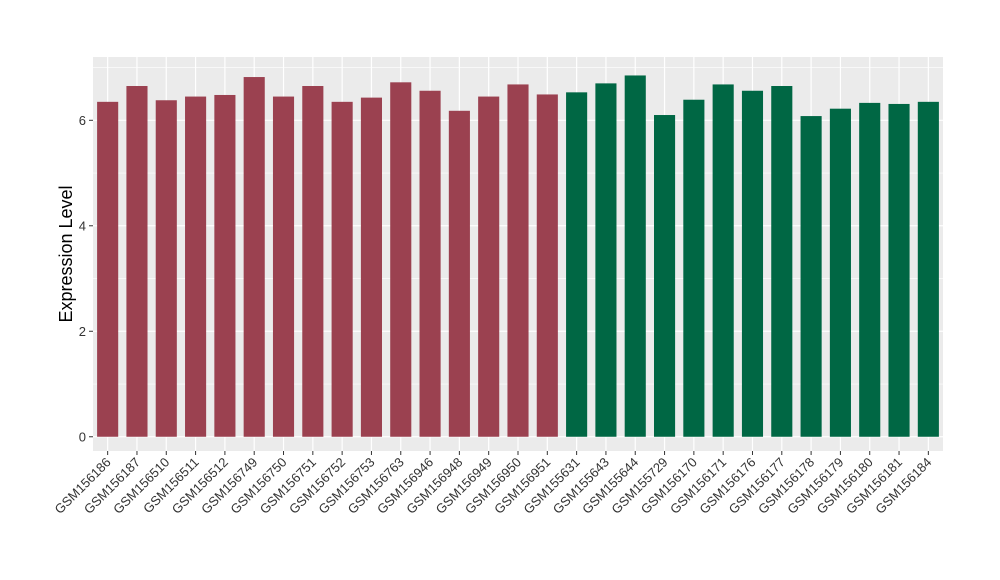  I want to click on bar-gsm156184, so click(928, 269).